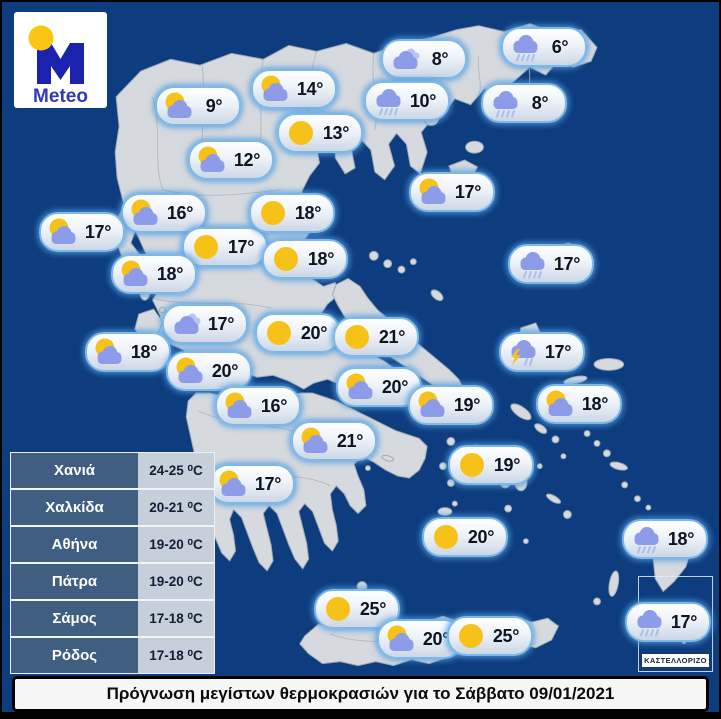  What do you see at coordinates (392, 262) in the screenshot?
I see `sporades-islands` at bounding box center [392, 262].